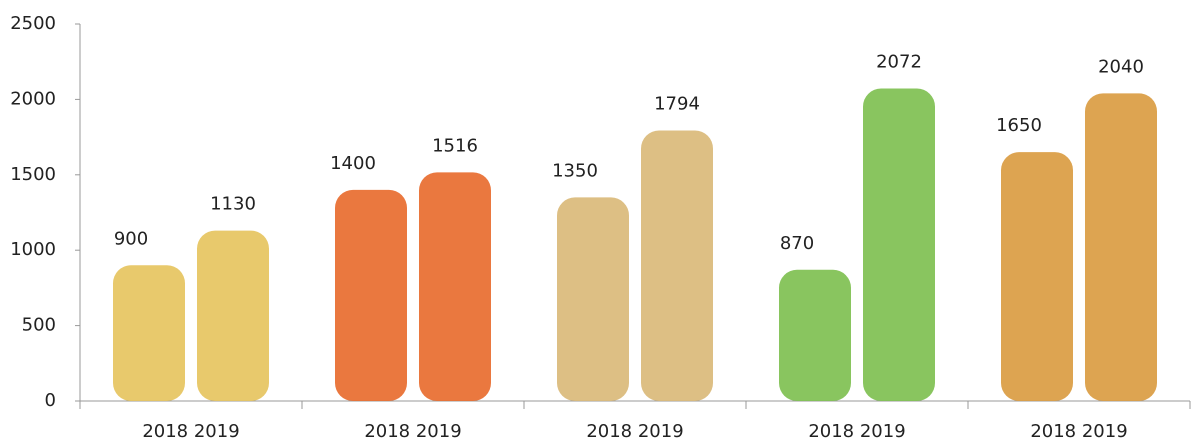 This screenshot has width=1194, height=441. What do you see at coordinates (455, 145) in the screenshot?
I see `value-label: 1516` at bounding box center [455, 145].